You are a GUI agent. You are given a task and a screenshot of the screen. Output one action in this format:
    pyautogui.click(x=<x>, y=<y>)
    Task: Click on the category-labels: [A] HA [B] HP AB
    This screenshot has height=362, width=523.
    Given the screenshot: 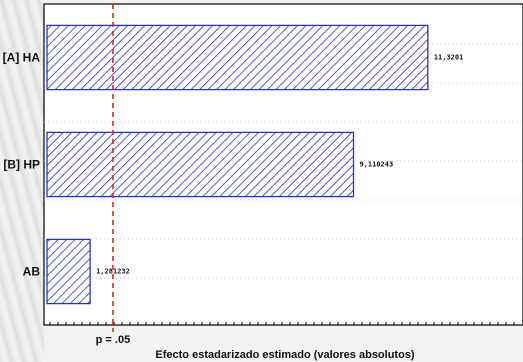 What is the action you would take?
    pyautogui.click(x=22, y=165)
    